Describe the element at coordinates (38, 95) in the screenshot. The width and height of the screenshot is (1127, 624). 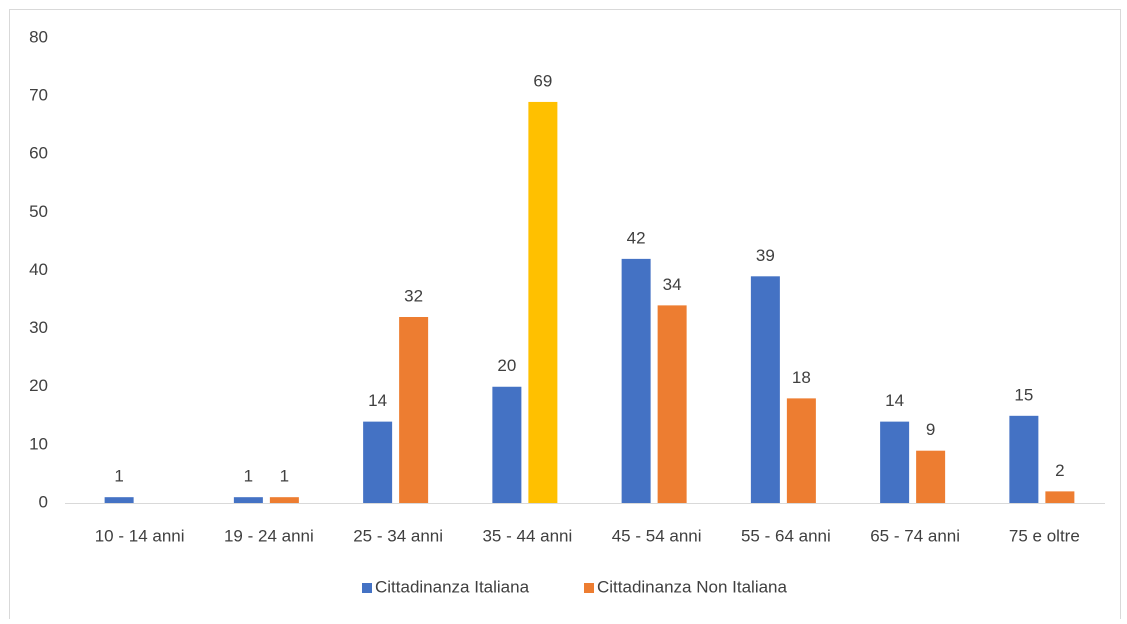
I see `y-tick-label: 70` at that location.